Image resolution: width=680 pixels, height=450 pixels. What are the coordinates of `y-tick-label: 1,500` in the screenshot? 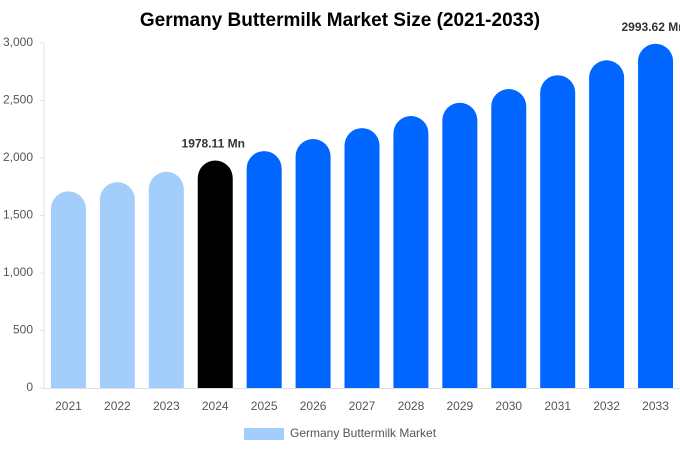 It's located at (18, 215).